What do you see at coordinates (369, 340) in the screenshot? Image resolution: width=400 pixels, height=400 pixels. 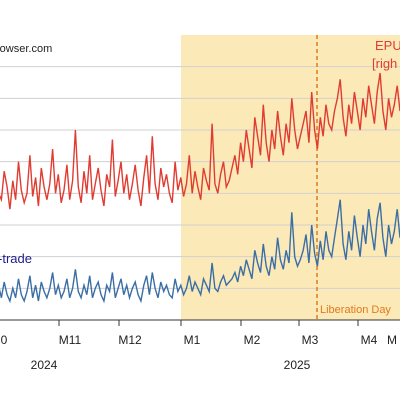 I see `x-tick-label: M4` at bounding box center [369, 340].